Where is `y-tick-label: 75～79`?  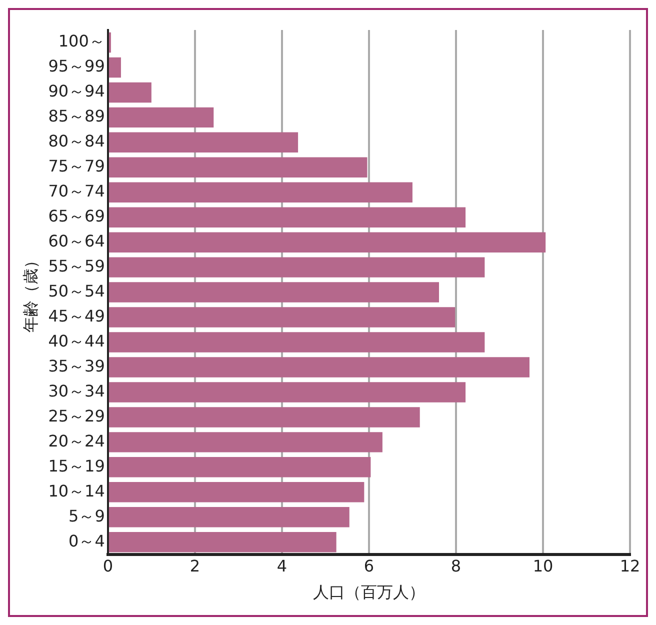
y-tick-label: 75～79 is located at coordinates (76, 166).